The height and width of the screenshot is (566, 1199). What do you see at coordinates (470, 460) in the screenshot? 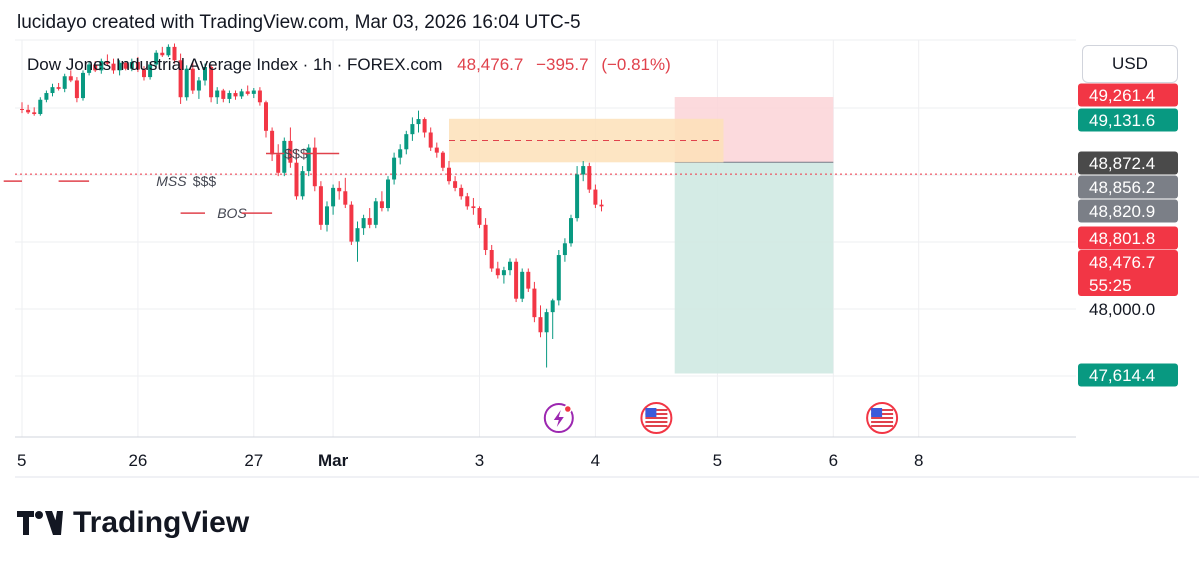
I see `x-axis: 5 26 27 Mar 3 4 5 6 8` at bounding box center [470, 460].